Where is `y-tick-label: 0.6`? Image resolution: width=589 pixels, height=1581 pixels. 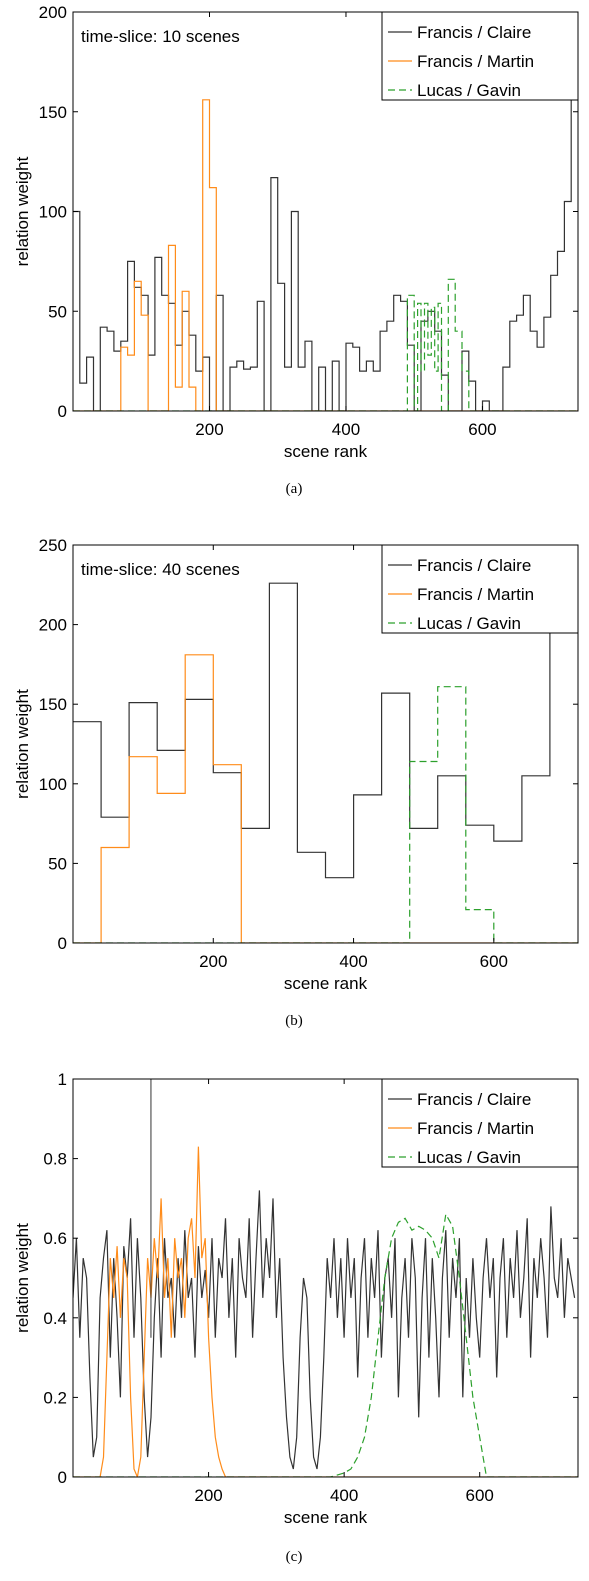 y-tick-label: 0.6 is located at coordinates (55, 1238).